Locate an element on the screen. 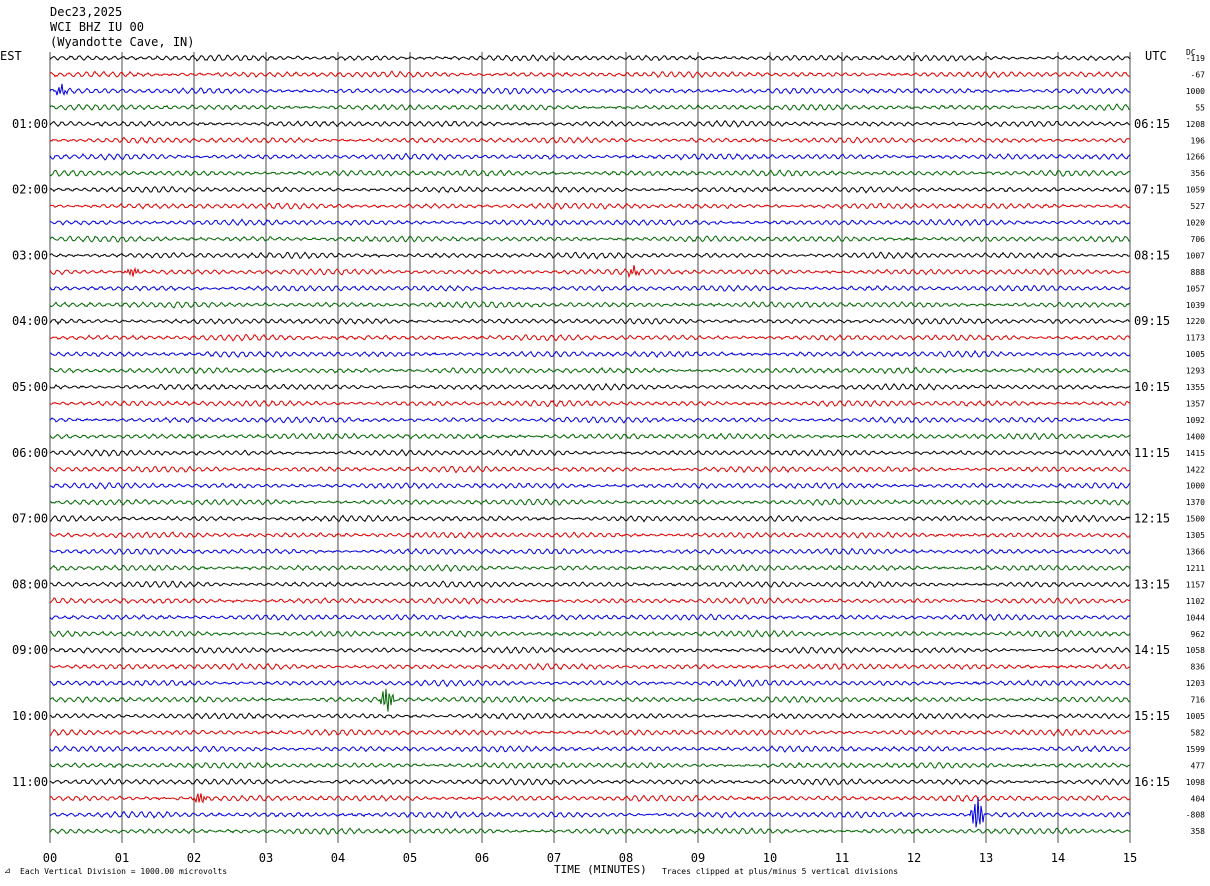 The image size is (1210, 886). x-tick-label: 01 is located at coordinates (122, 858).